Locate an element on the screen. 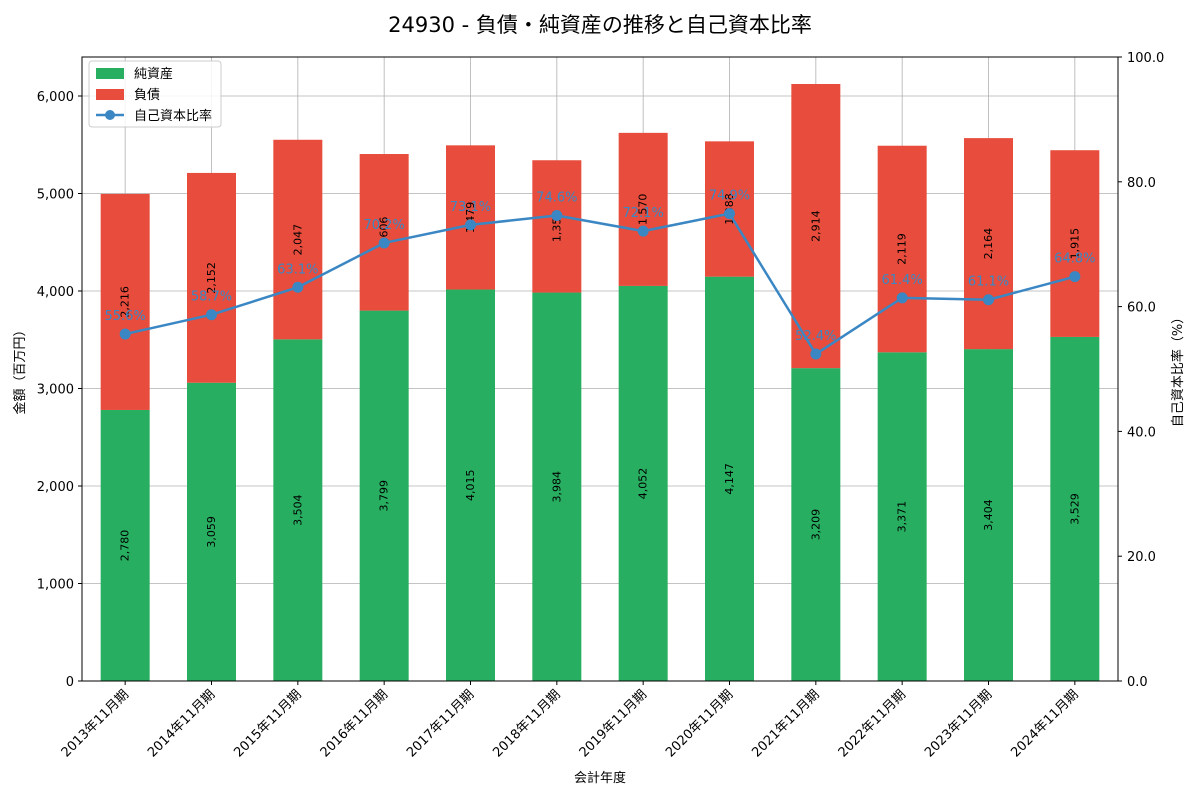 The width and height of the screenshot is (1200, 800). bar-label-net-assets-6: 4,052 is located at coordinates (643, 484).